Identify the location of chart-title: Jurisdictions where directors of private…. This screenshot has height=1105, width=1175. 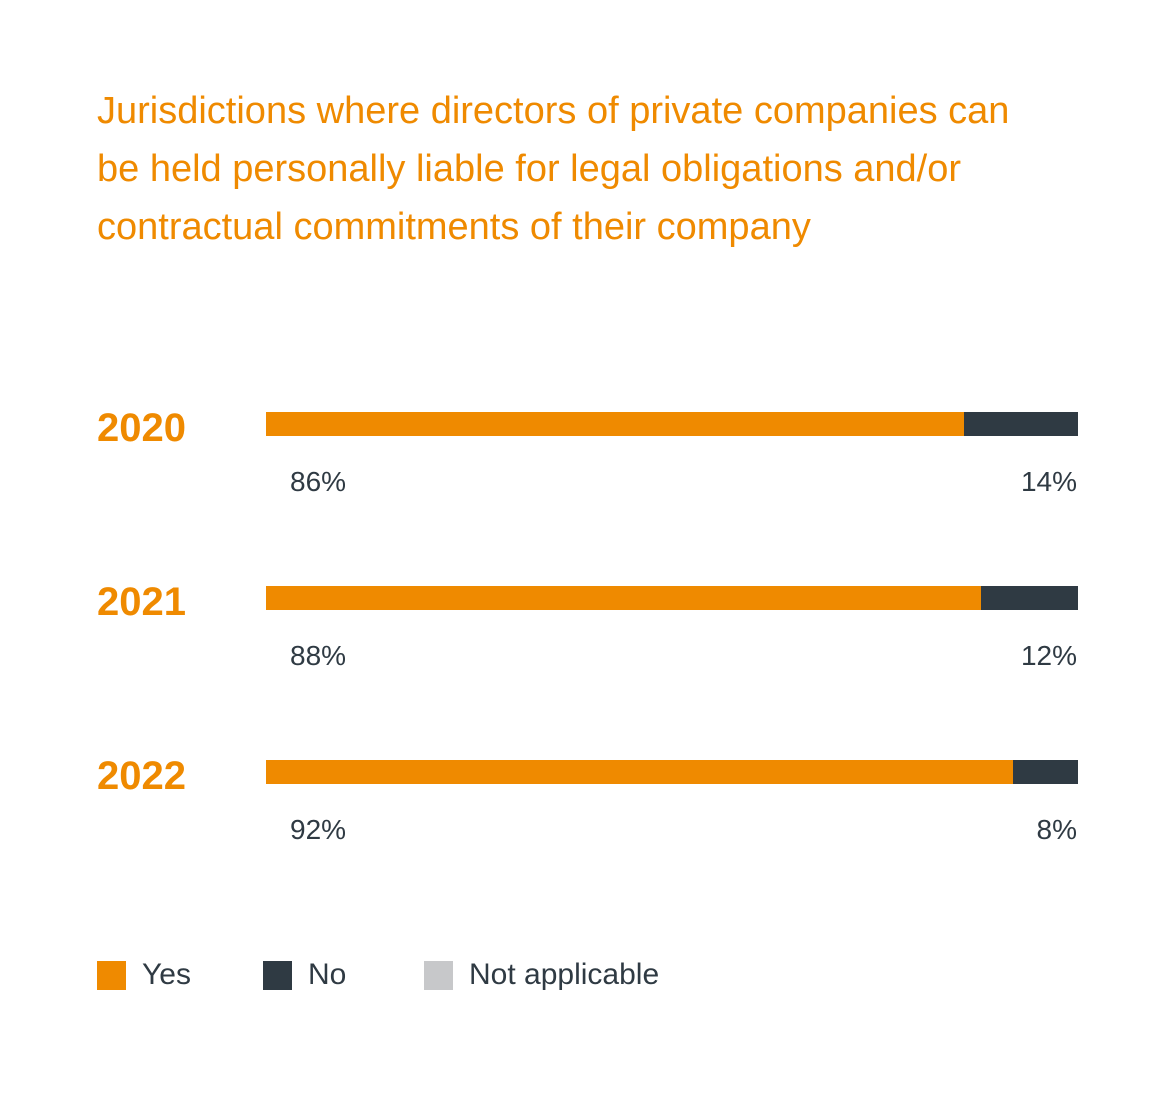
(553, 169).